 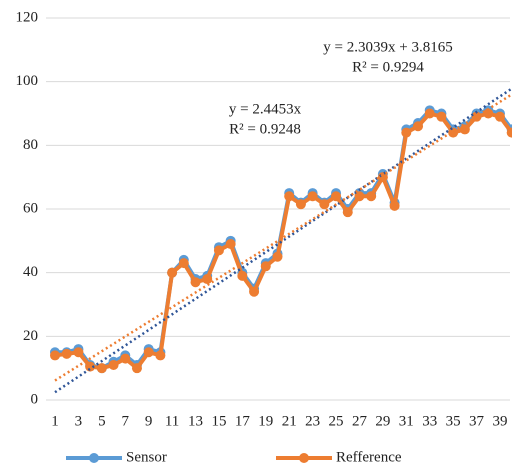 I want to click on x-tick-label: 11, so click(x=172, y=421).